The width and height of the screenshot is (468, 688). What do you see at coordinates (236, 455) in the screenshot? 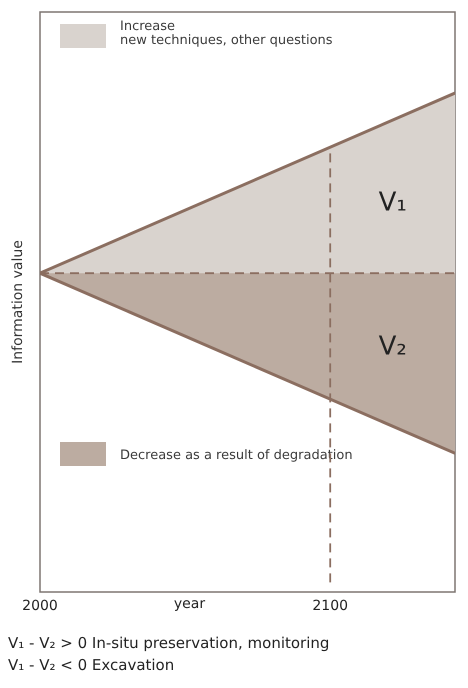
I see `legend-label: Decrease as a result of degradation` at bounding box center [236, 455].